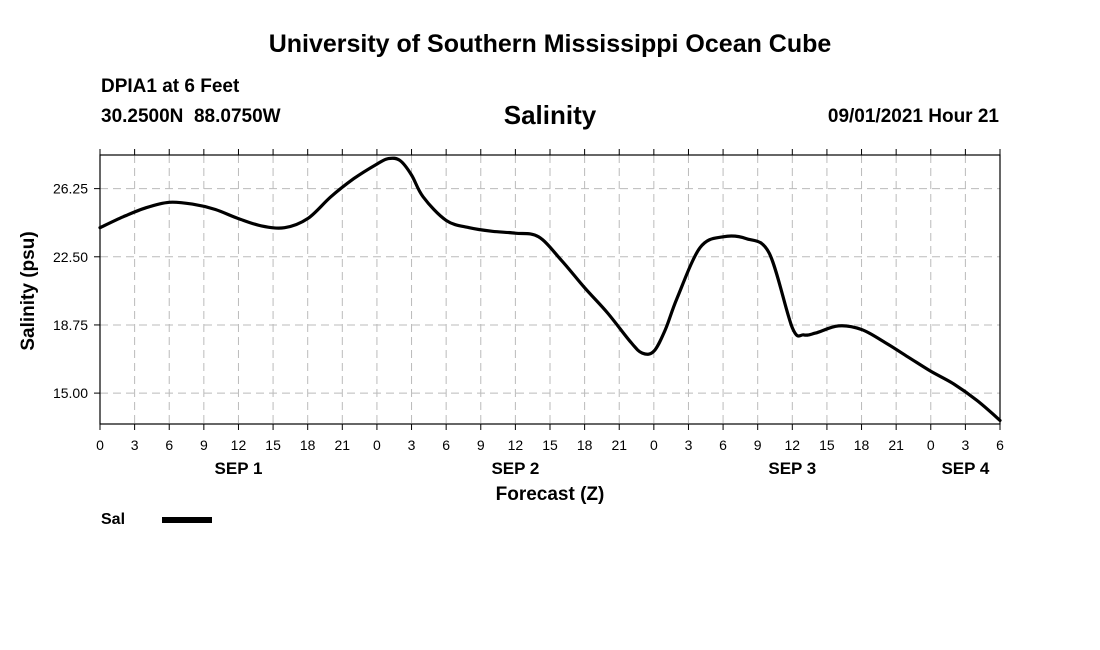 Image resolution: width=1100 pixels, height=650 pixels. I want to click on y-axis-ticks: 15.00 18.75 22.50 26.25, so click(76, 291).